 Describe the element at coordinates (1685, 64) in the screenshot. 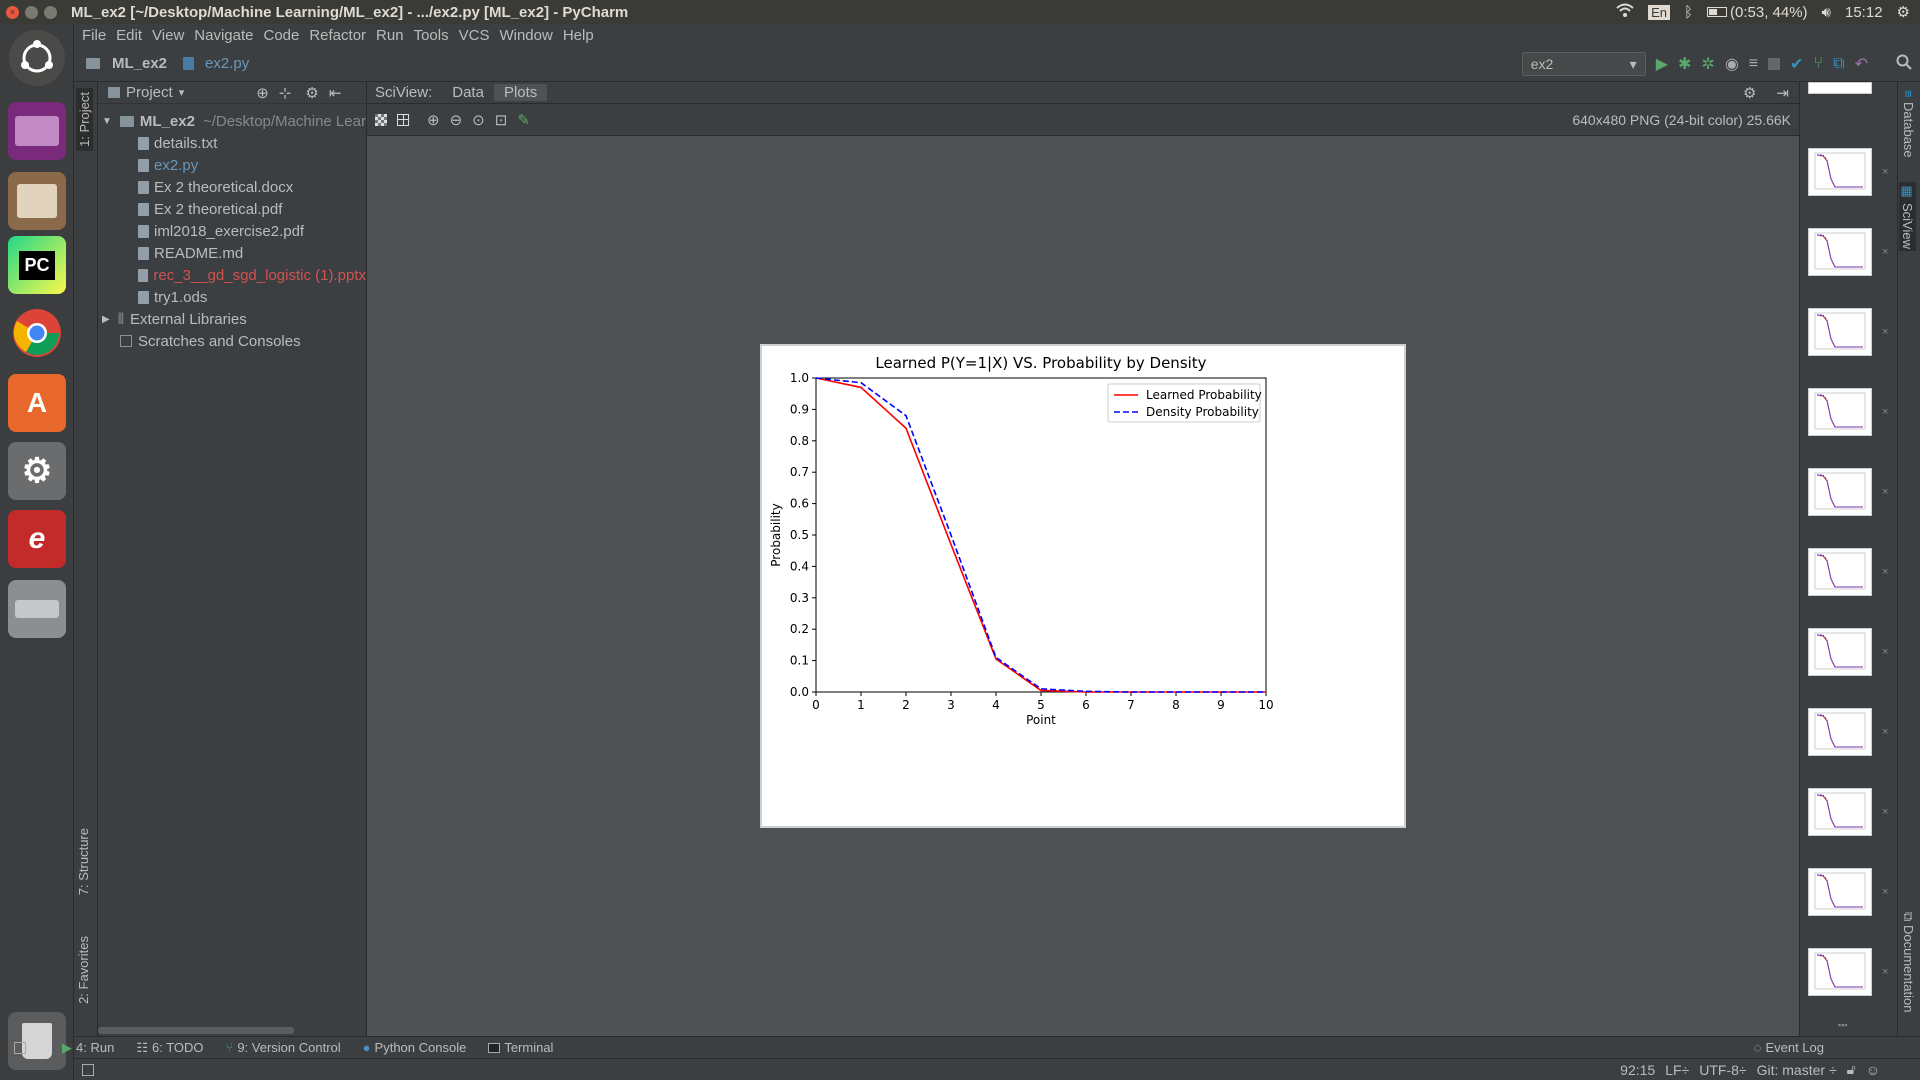

I see `debug-icon: ✱` at that location.